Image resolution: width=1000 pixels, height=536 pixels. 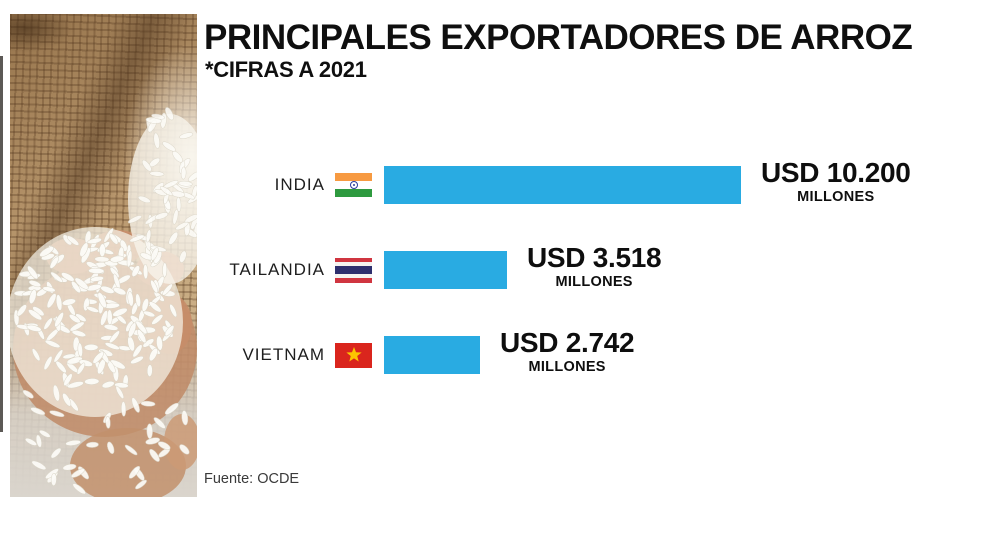 I want to click on ashoka-chakra-icon, so click(x=353, y=184).